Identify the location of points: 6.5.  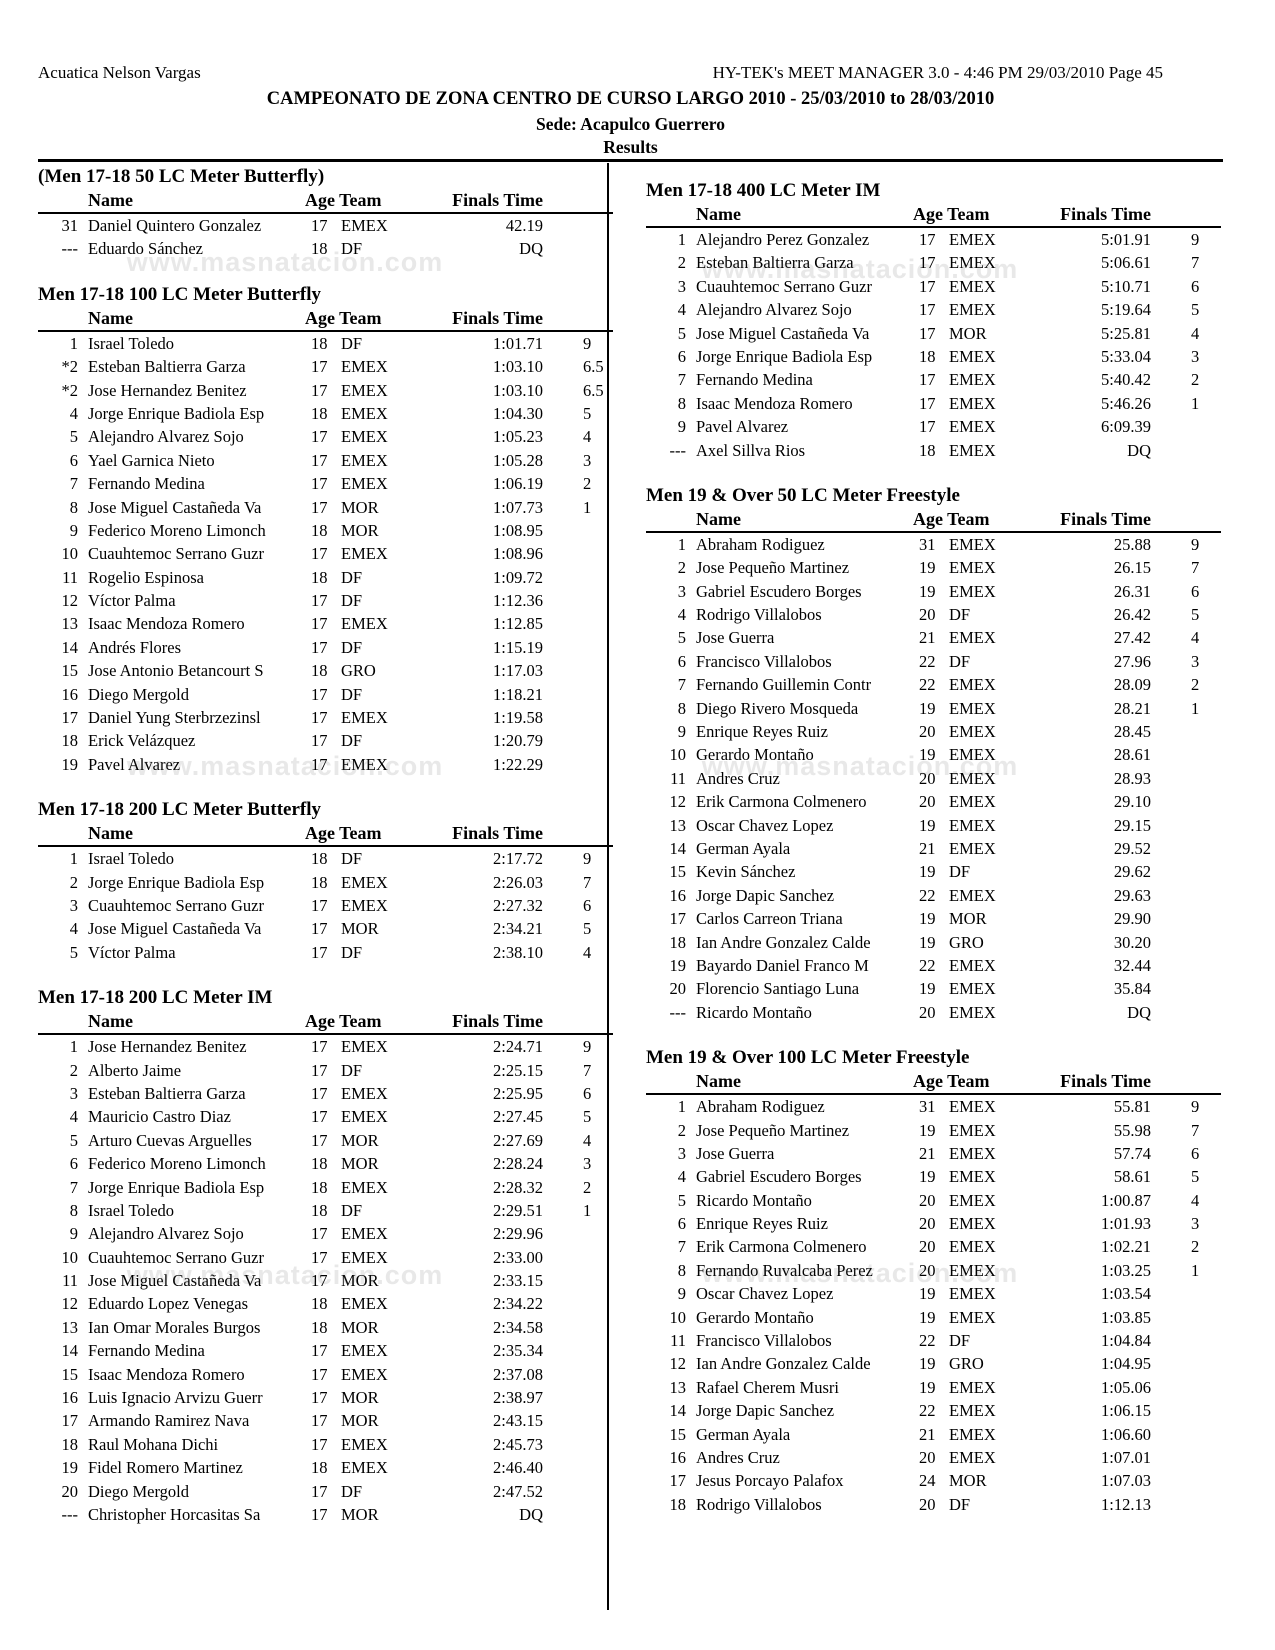
(593, 390).